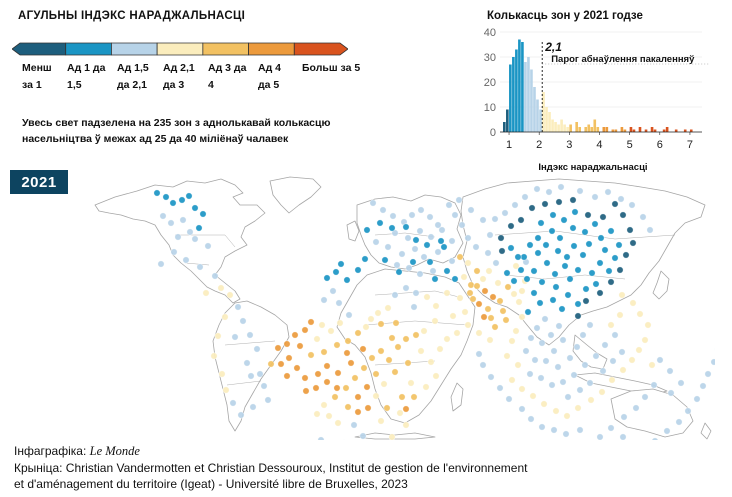 This screenshot has height=497, width=732. Describe the element at coordinates (553, 47) in the screenshot. I see `hist-threshold-value: 2,1` at that location.